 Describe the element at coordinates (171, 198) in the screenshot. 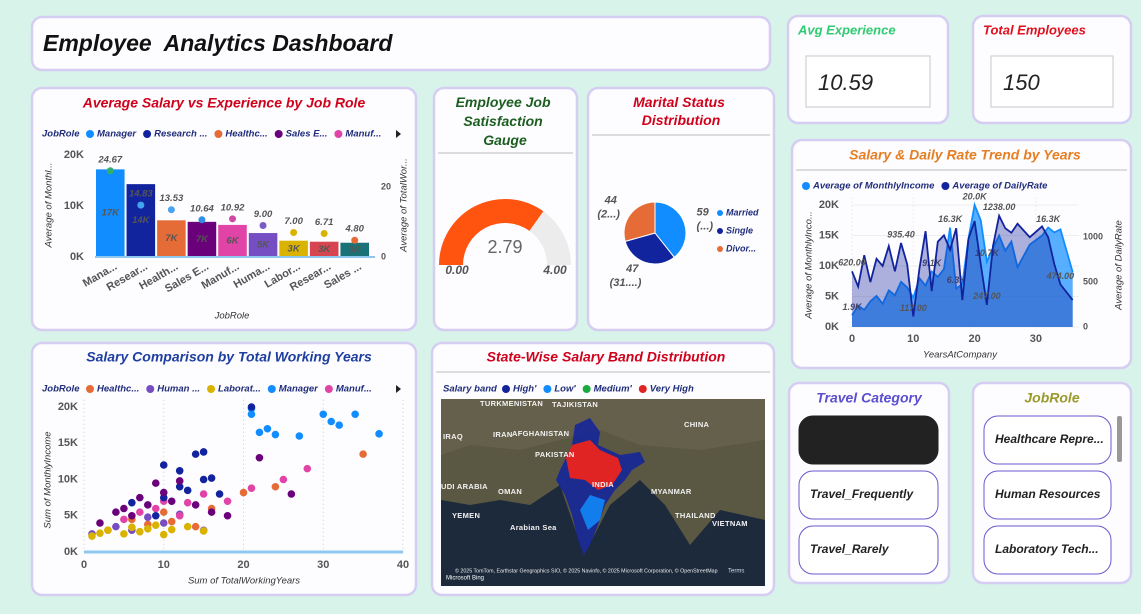

I see `point-label: 13.53` at that location.